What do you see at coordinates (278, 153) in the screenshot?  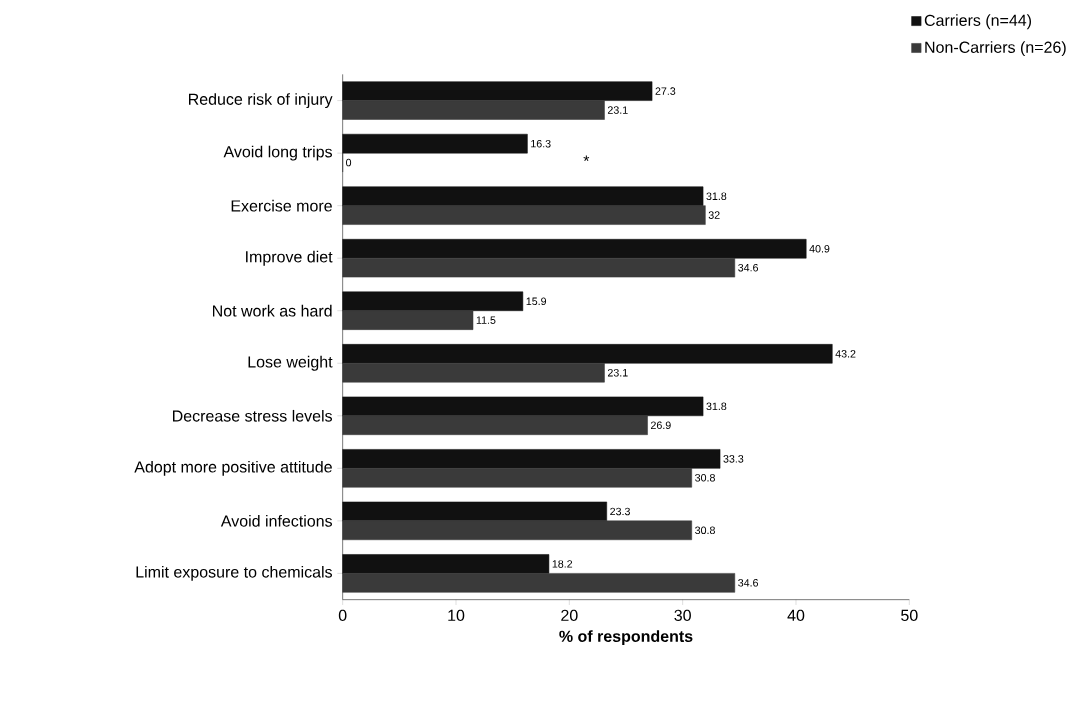 I see `y-tick-label: Avoid long trips` at bounding box center [278, 153].